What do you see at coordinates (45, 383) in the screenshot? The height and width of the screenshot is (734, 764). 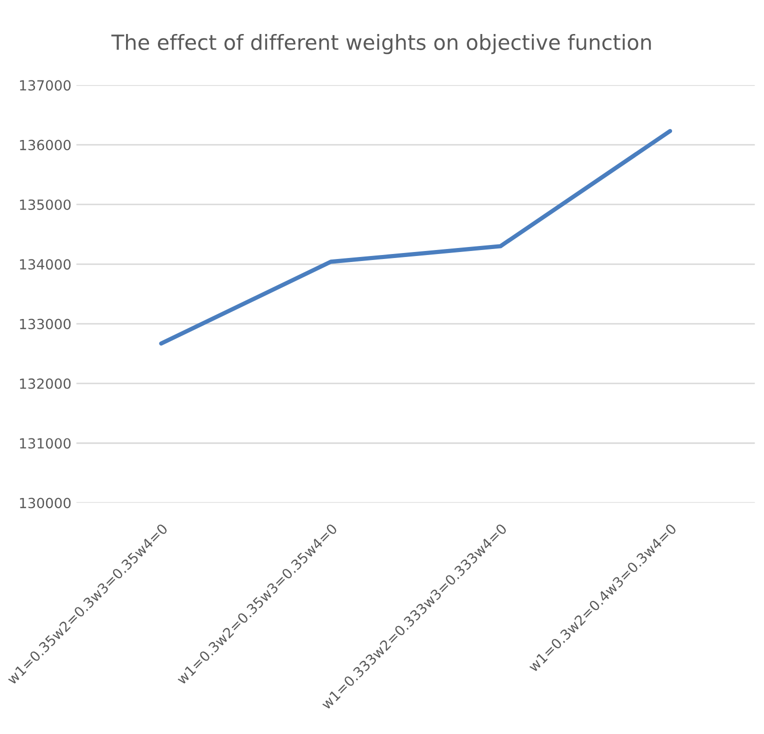 I see `y-tick-label: 132000` at bounding box center [45, 383].